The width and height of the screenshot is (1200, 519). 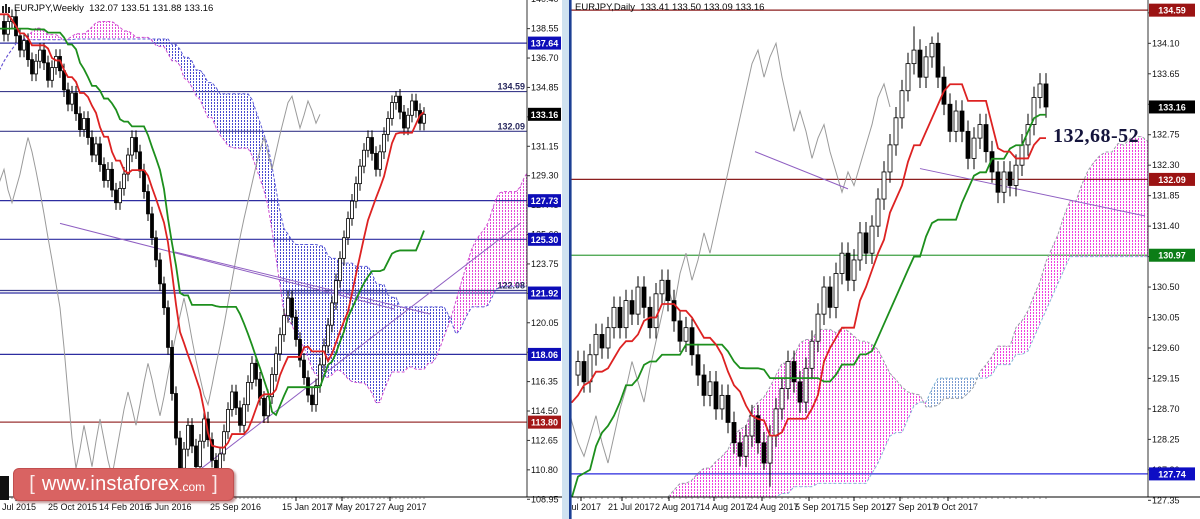 I want to click on svg-text: 5 Sep 2017, so click(x=818, y=507).